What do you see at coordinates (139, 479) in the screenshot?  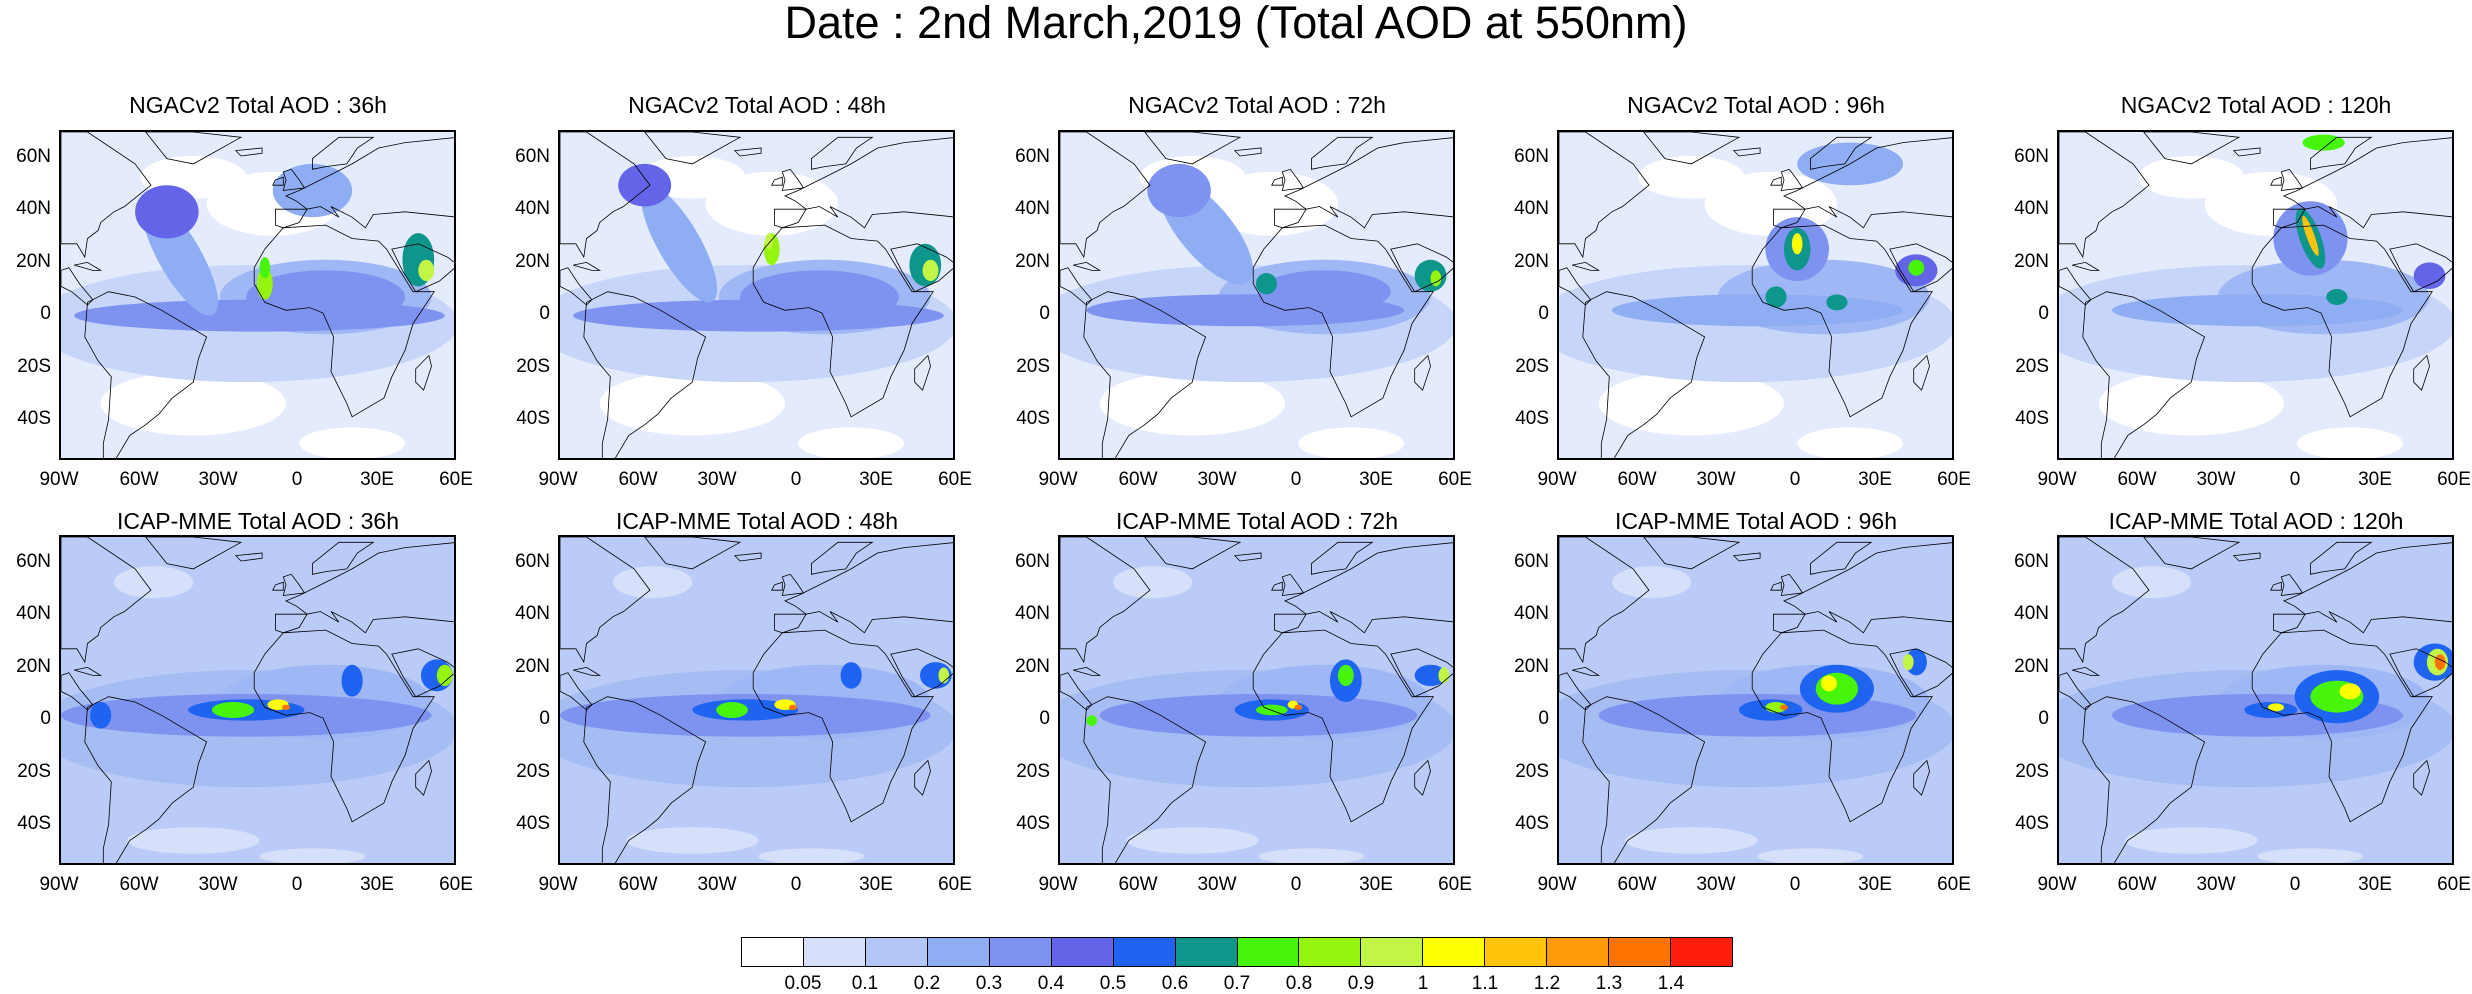 I see `lon-tick-label: 60W` at bounding box center [139, 479].